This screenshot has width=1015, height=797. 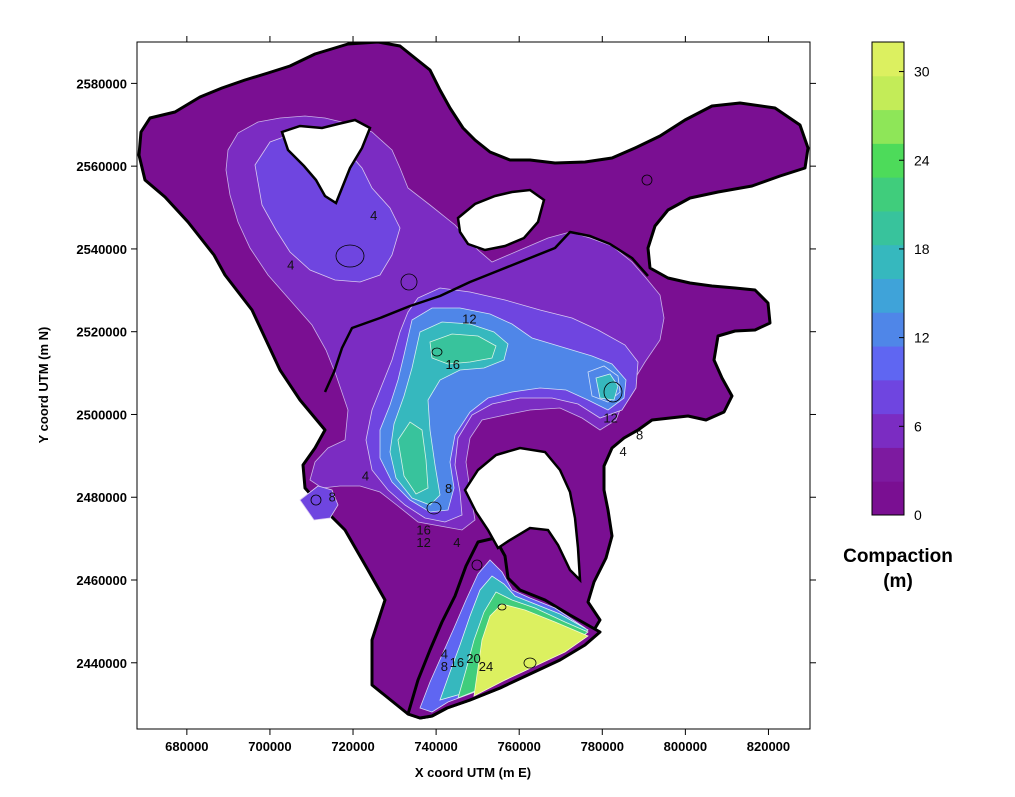 I want to click on contour-label: 24, so click(x=486, y=666).